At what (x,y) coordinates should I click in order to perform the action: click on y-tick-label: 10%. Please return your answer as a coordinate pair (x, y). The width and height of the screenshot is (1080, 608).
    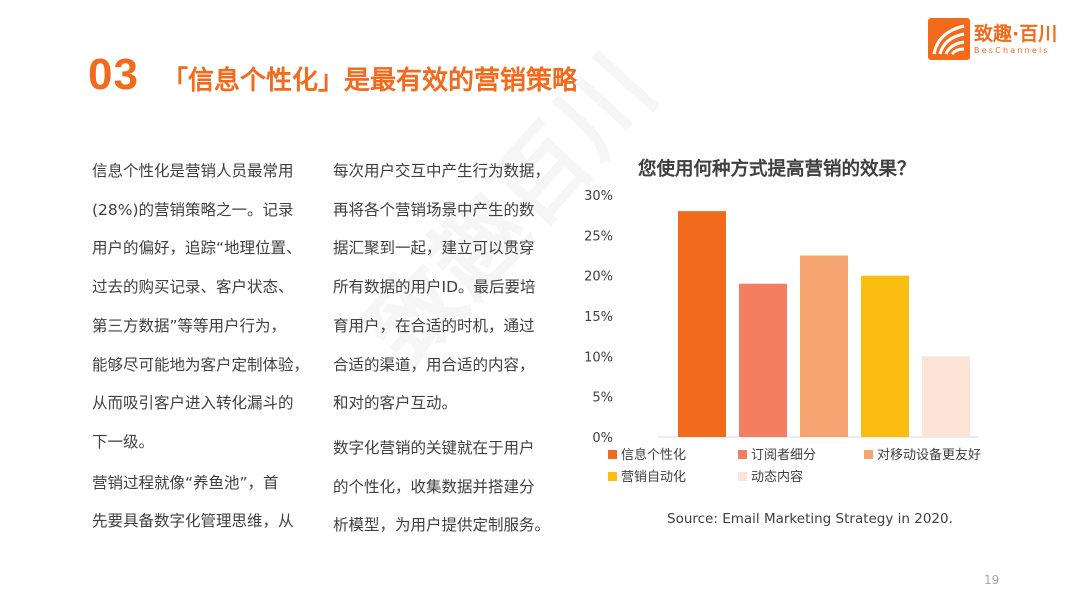
    Looking at the image, I should click on (598, 357).